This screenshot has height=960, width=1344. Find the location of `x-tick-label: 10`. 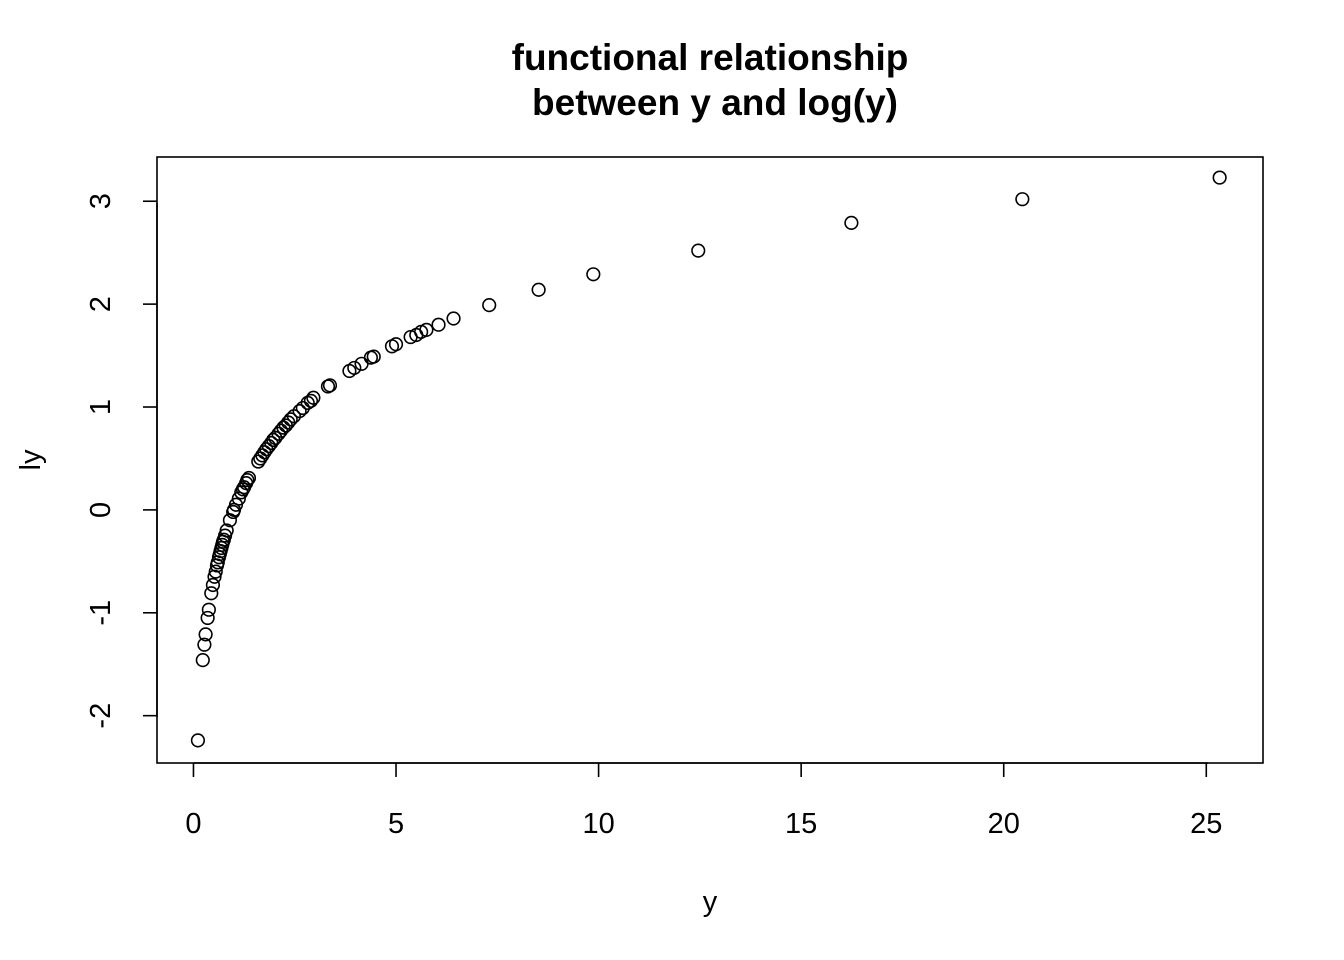

x-tick-label: 10 is located at coordinates (598, 824).